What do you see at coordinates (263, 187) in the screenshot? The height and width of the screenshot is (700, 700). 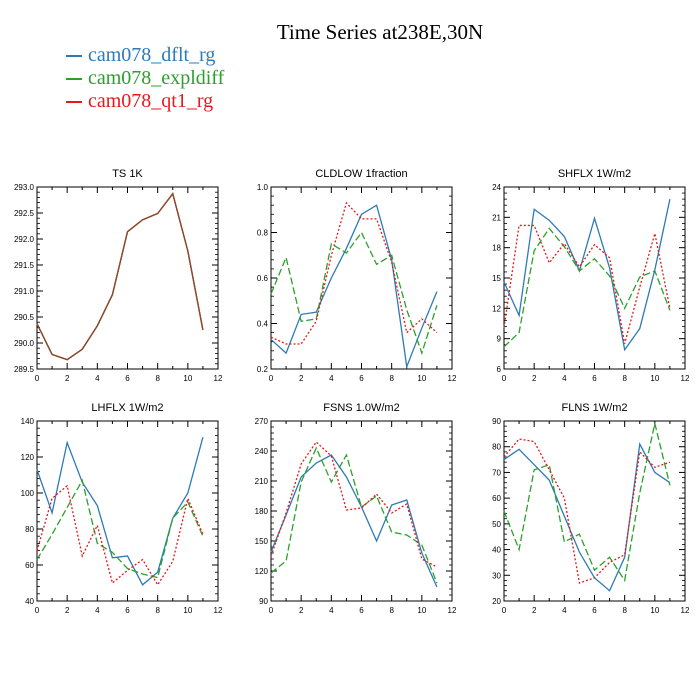 I see `y-tick-label: 1.0` at bounding box center [263, 187].